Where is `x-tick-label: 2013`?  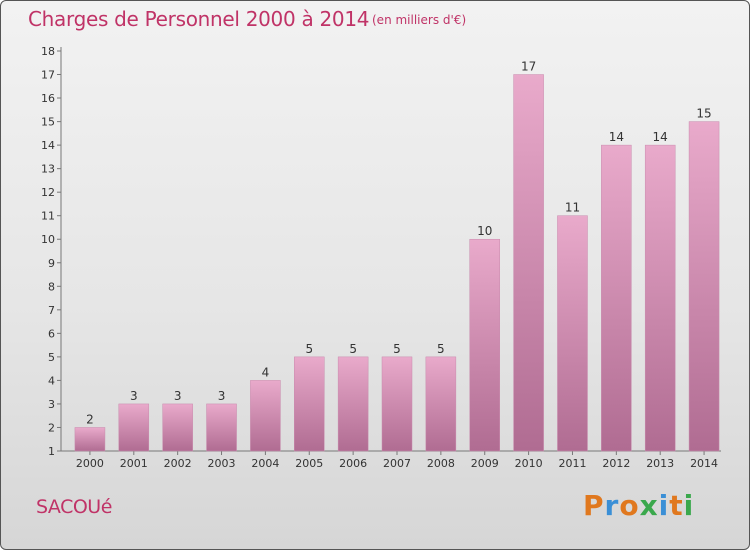
x-tick-label: 2013 is located at coordinates (660, 463).